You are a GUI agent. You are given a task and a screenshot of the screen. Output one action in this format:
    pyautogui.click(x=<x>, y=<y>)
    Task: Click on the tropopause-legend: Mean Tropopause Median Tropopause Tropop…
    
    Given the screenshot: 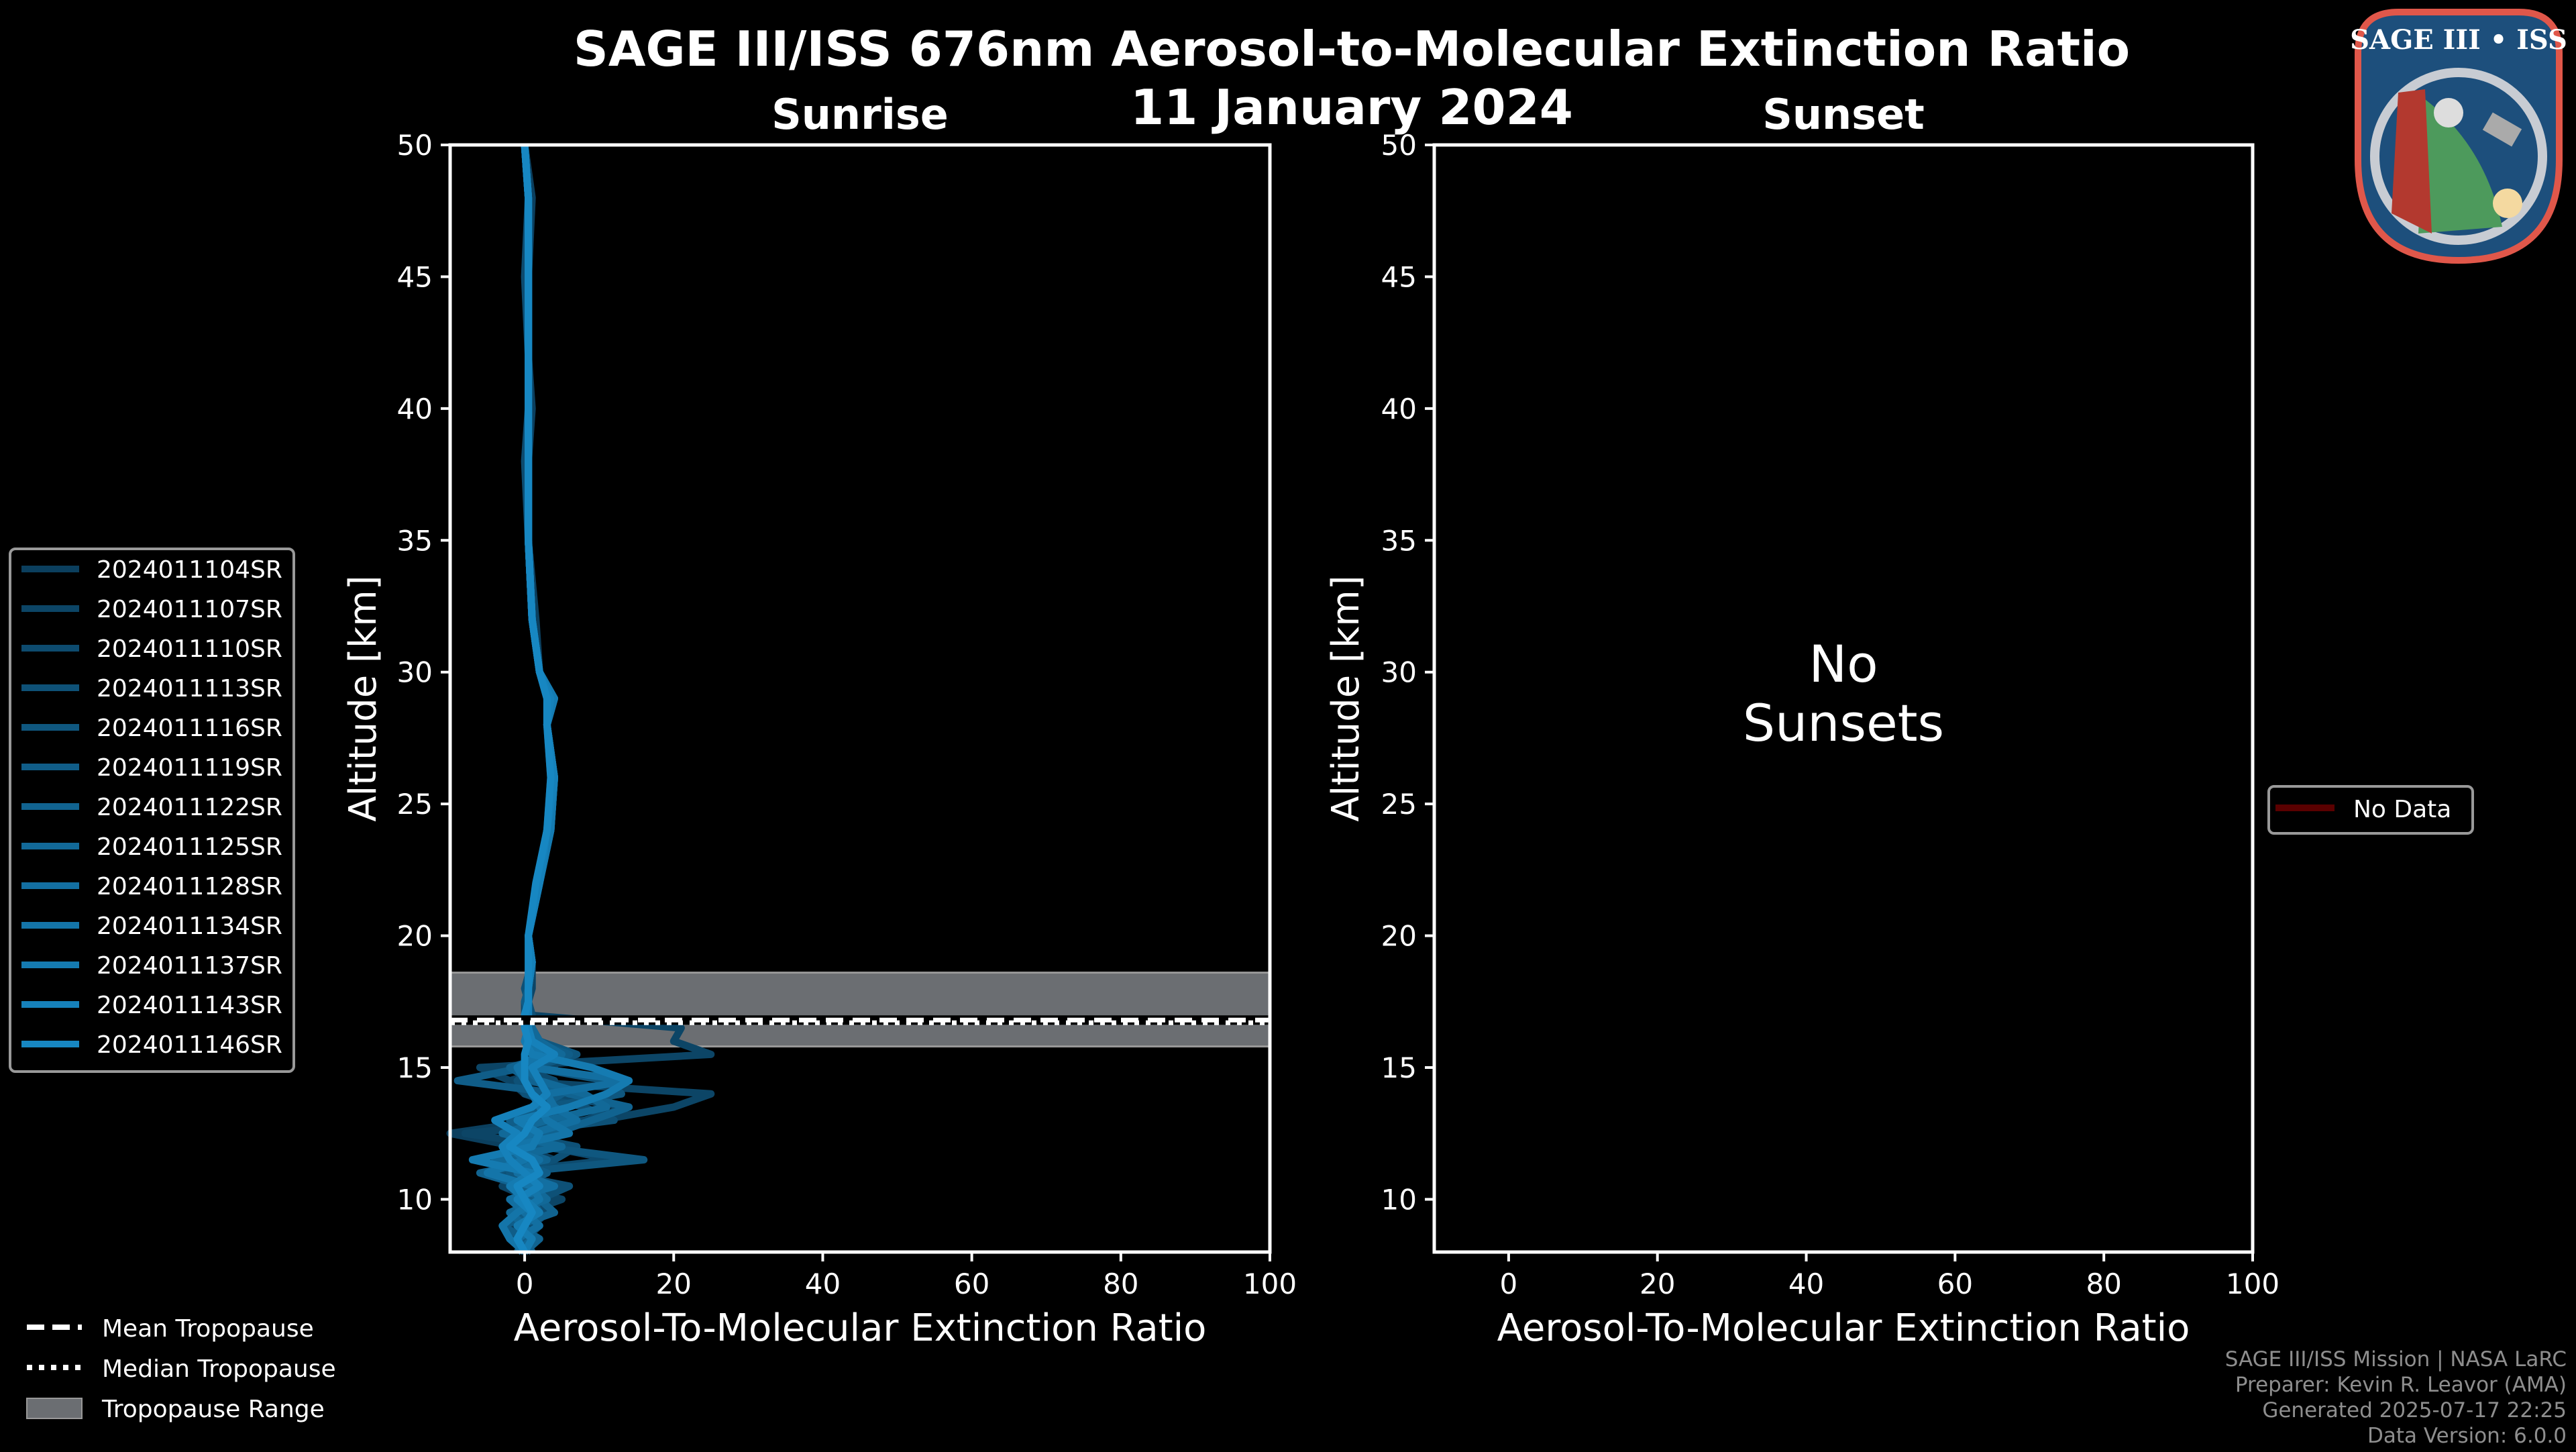 What is the action you would take?
    pyautogui.click(x=181, y=1369)
    